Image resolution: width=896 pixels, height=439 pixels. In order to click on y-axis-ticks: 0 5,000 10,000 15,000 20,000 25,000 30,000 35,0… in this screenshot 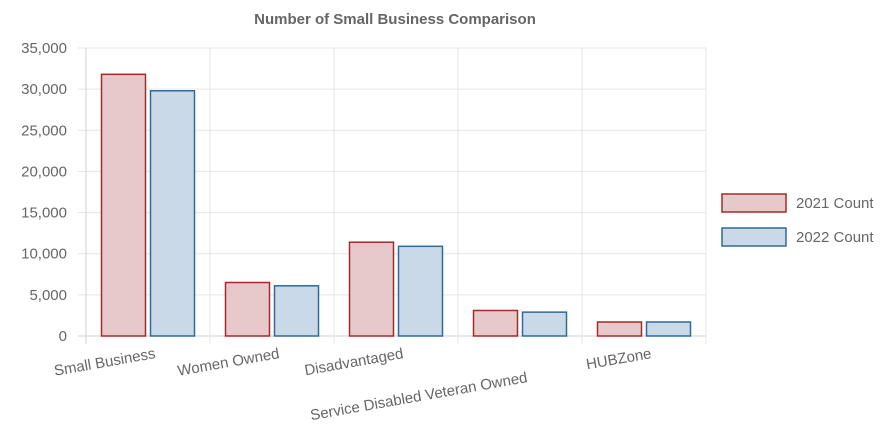, I will do `click(44, 192)`.